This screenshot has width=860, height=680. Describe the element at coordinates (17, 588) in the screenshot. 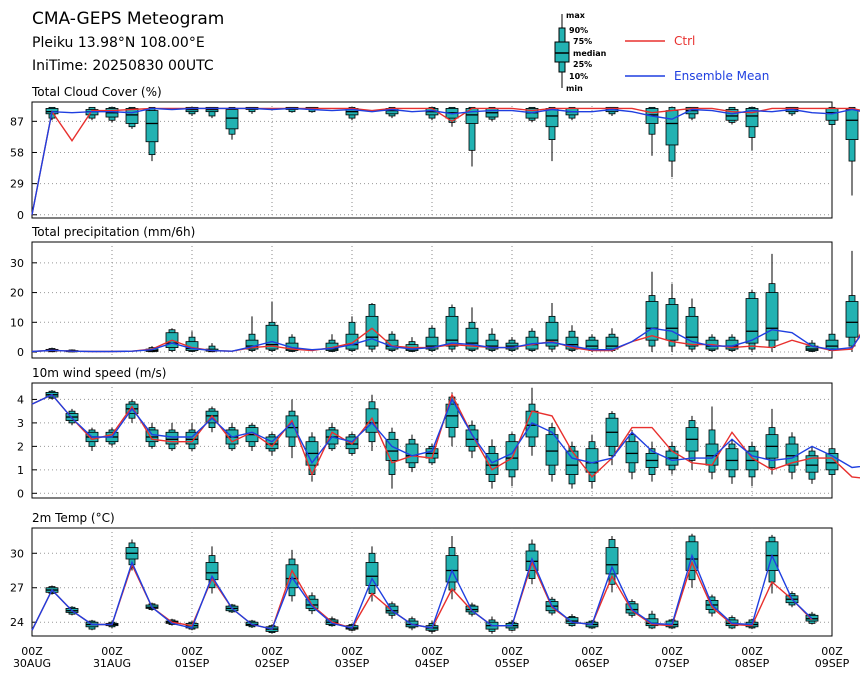

I see `y-tick-label: 27` at that location.